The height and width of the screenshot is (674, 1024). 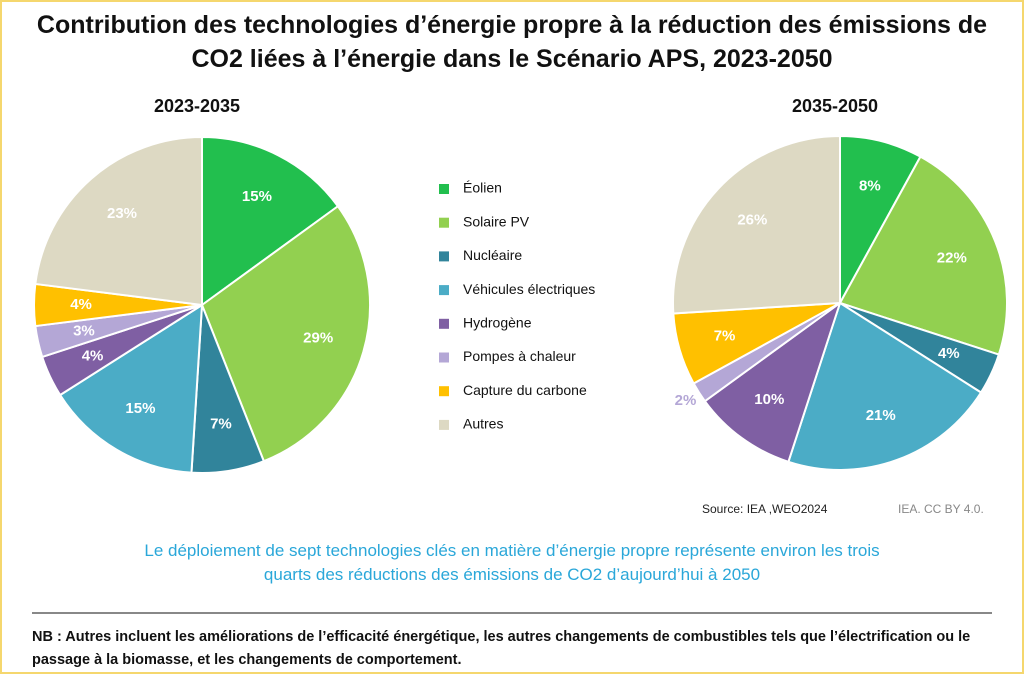 What do you see at coordinates (752, 220) in the screenshot?
I see `data-label: 26%` at bounding box center [752, 220].